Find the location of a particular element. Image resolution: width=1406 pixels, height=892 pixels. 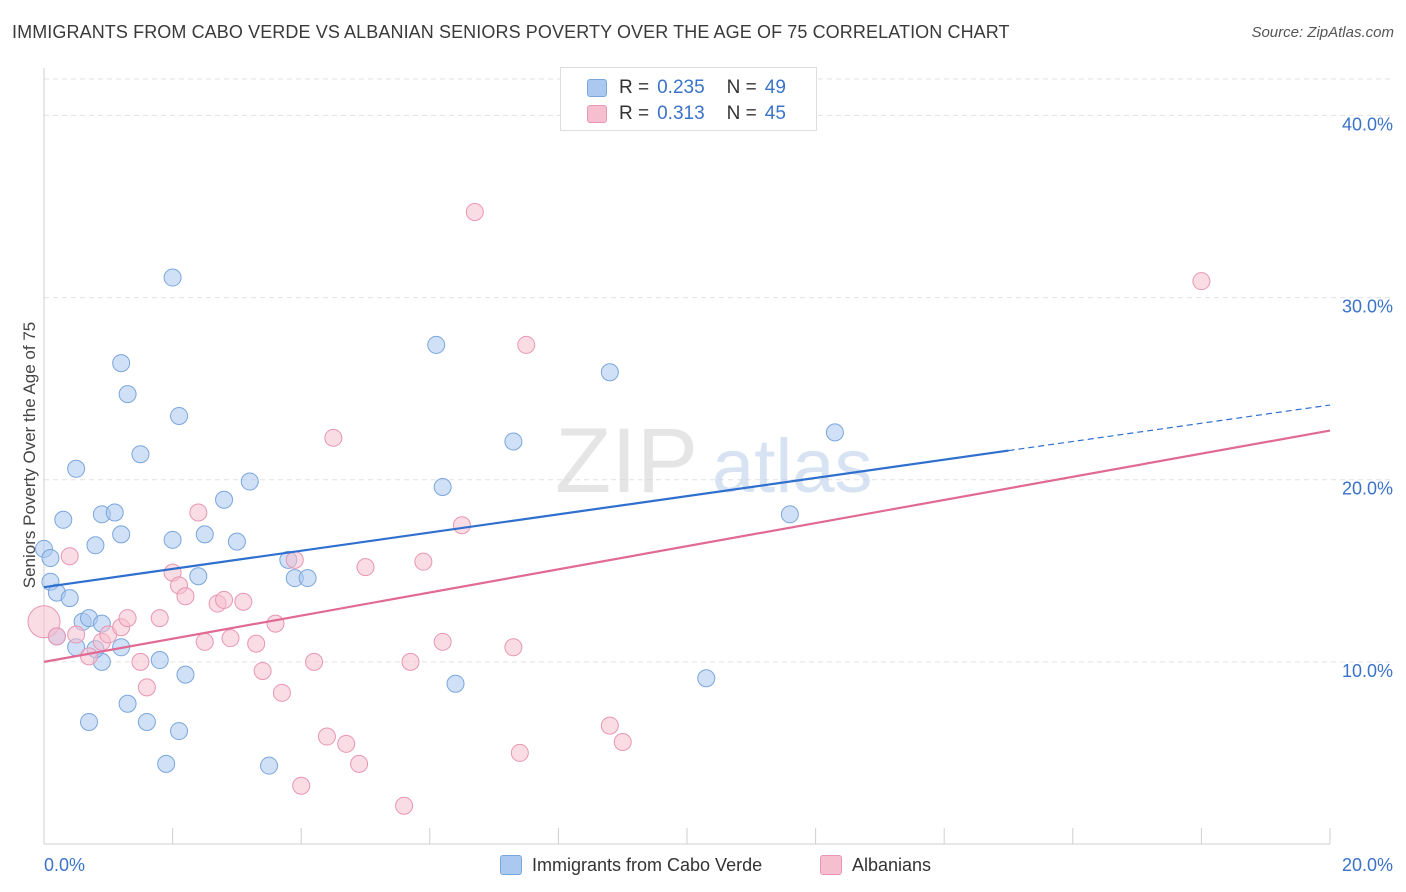

trend-line-cabo-verde-extension is located at coordinates (1169, 428).